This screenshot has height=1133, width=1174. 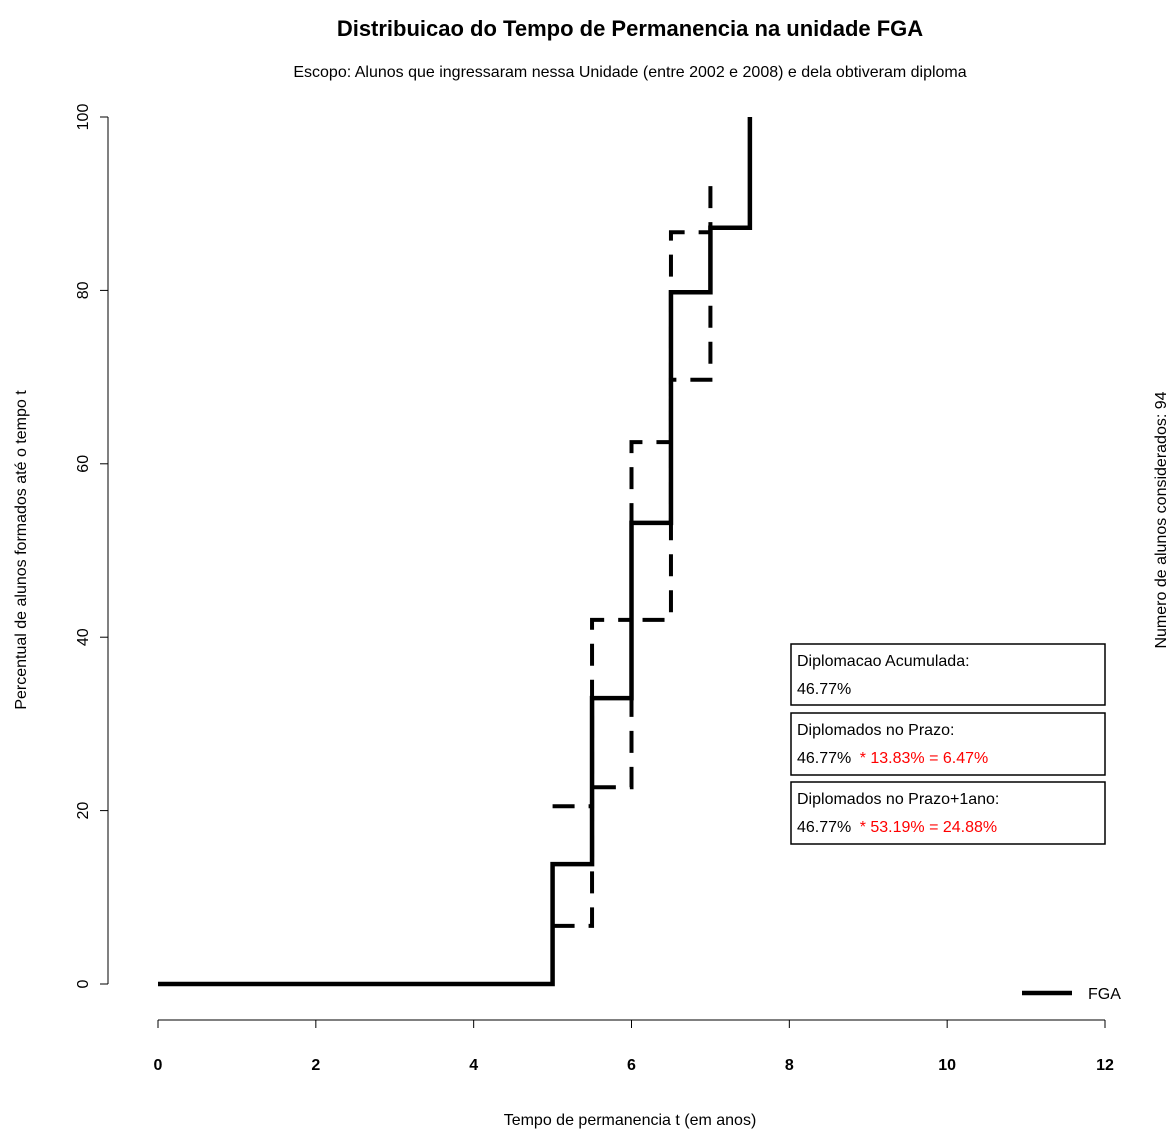 What do you see at coordinates (789, 1065) in the screenshot?
I see `x-tick-label: 8` at bounding box center [789, 1065].